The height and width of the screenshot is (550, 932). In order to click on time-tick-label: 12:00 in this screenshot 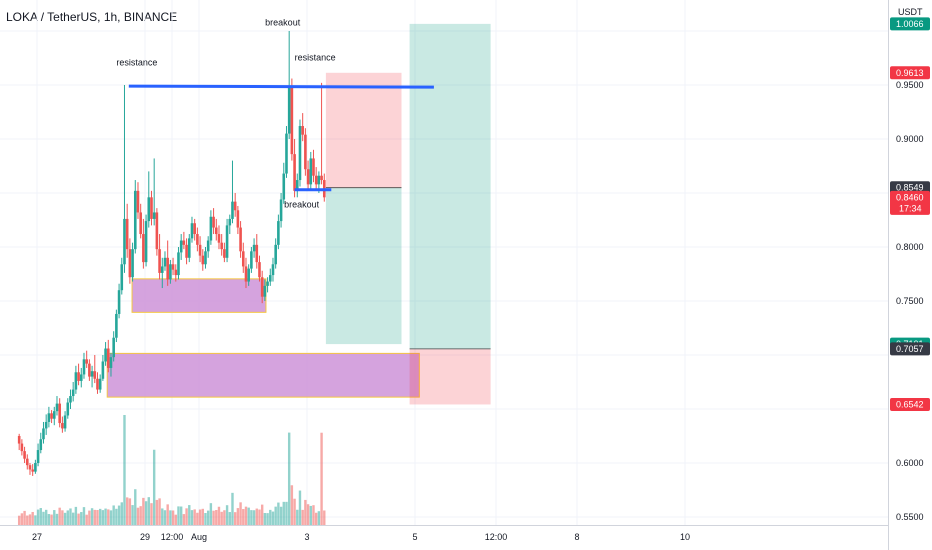, I will do `click(172, 537)`.